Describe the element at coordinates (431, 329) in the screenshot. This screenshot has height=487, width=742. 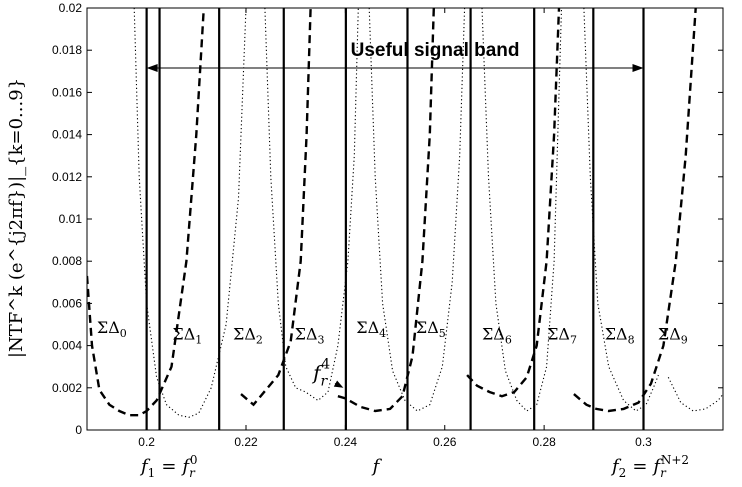
I see `subband-label-5: ΣΔ5` at that location.